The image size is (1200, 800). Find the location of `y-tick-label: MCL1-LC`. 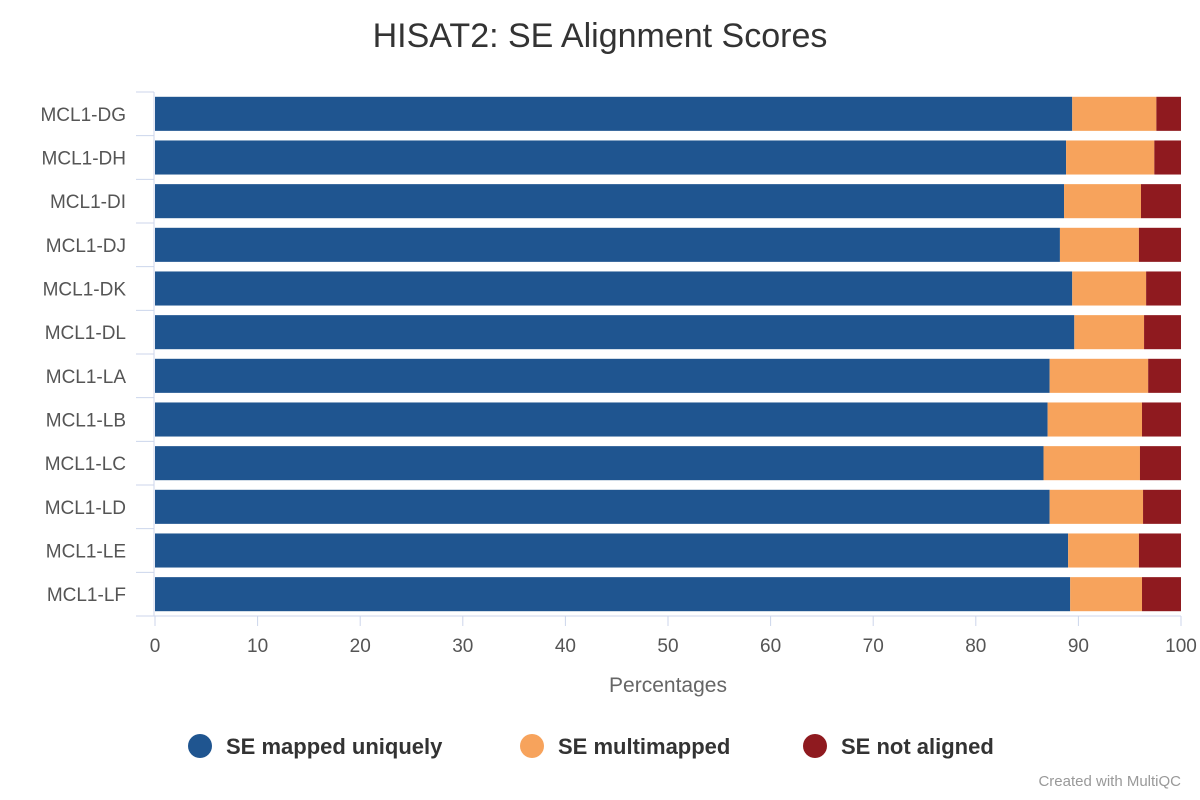

y-tick-label: MCL1-LC is located at coordinates (85, 464).